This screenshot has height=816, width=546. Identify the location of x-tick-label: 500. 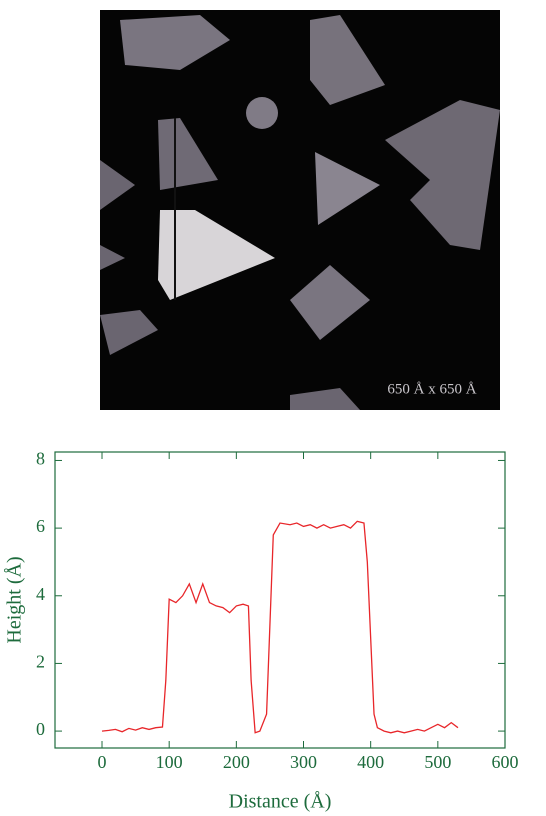
(437, 762).